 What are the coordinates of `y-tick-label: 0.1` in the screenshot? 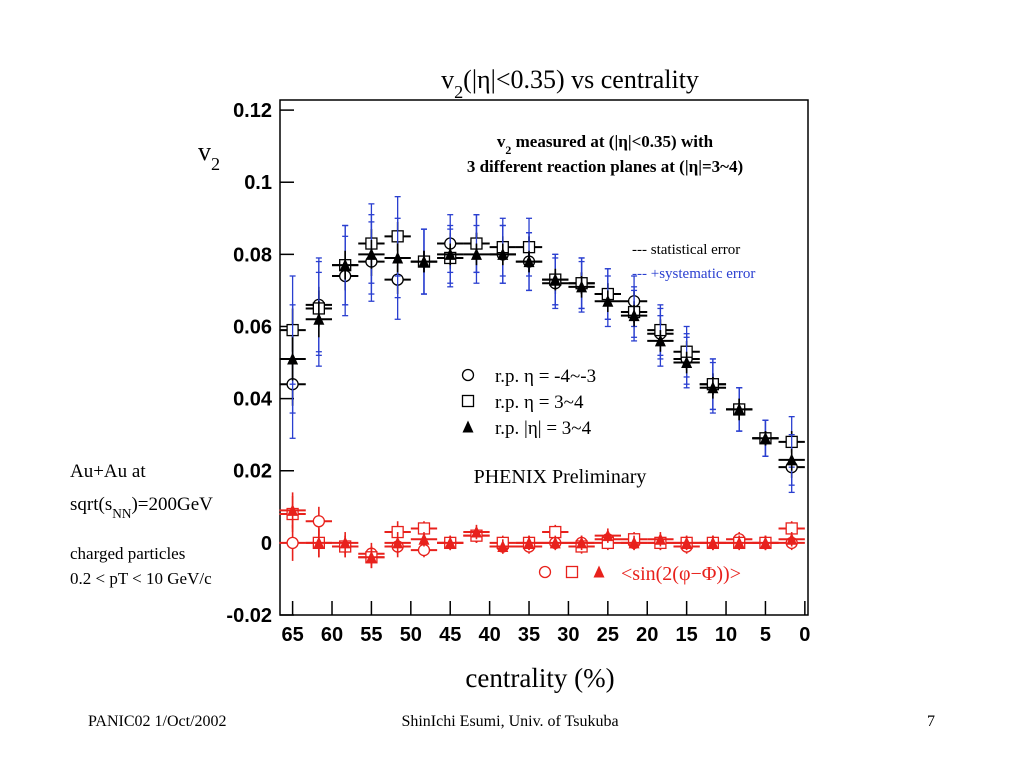 It's located at (258, 183).